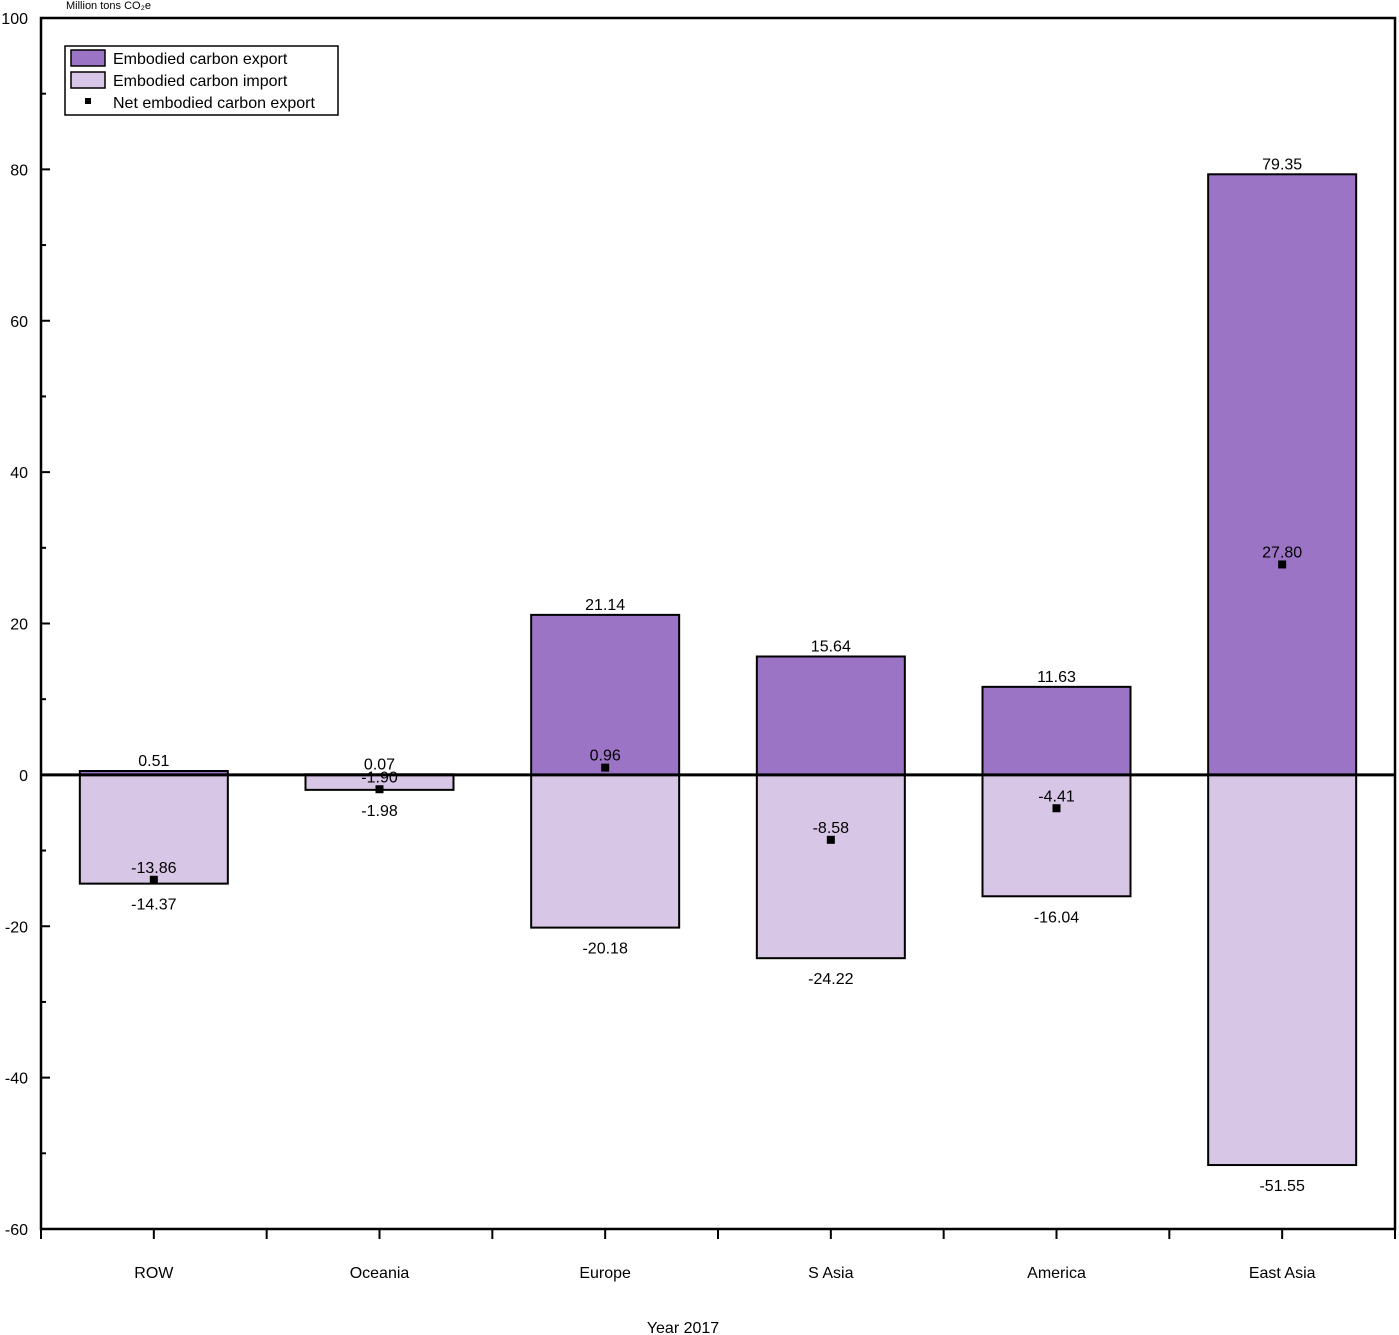 Image resolution: width=1399 pixels, height=1335 pixels. I want to click on x-axis-title: Year 2017, so click(683, 1327).